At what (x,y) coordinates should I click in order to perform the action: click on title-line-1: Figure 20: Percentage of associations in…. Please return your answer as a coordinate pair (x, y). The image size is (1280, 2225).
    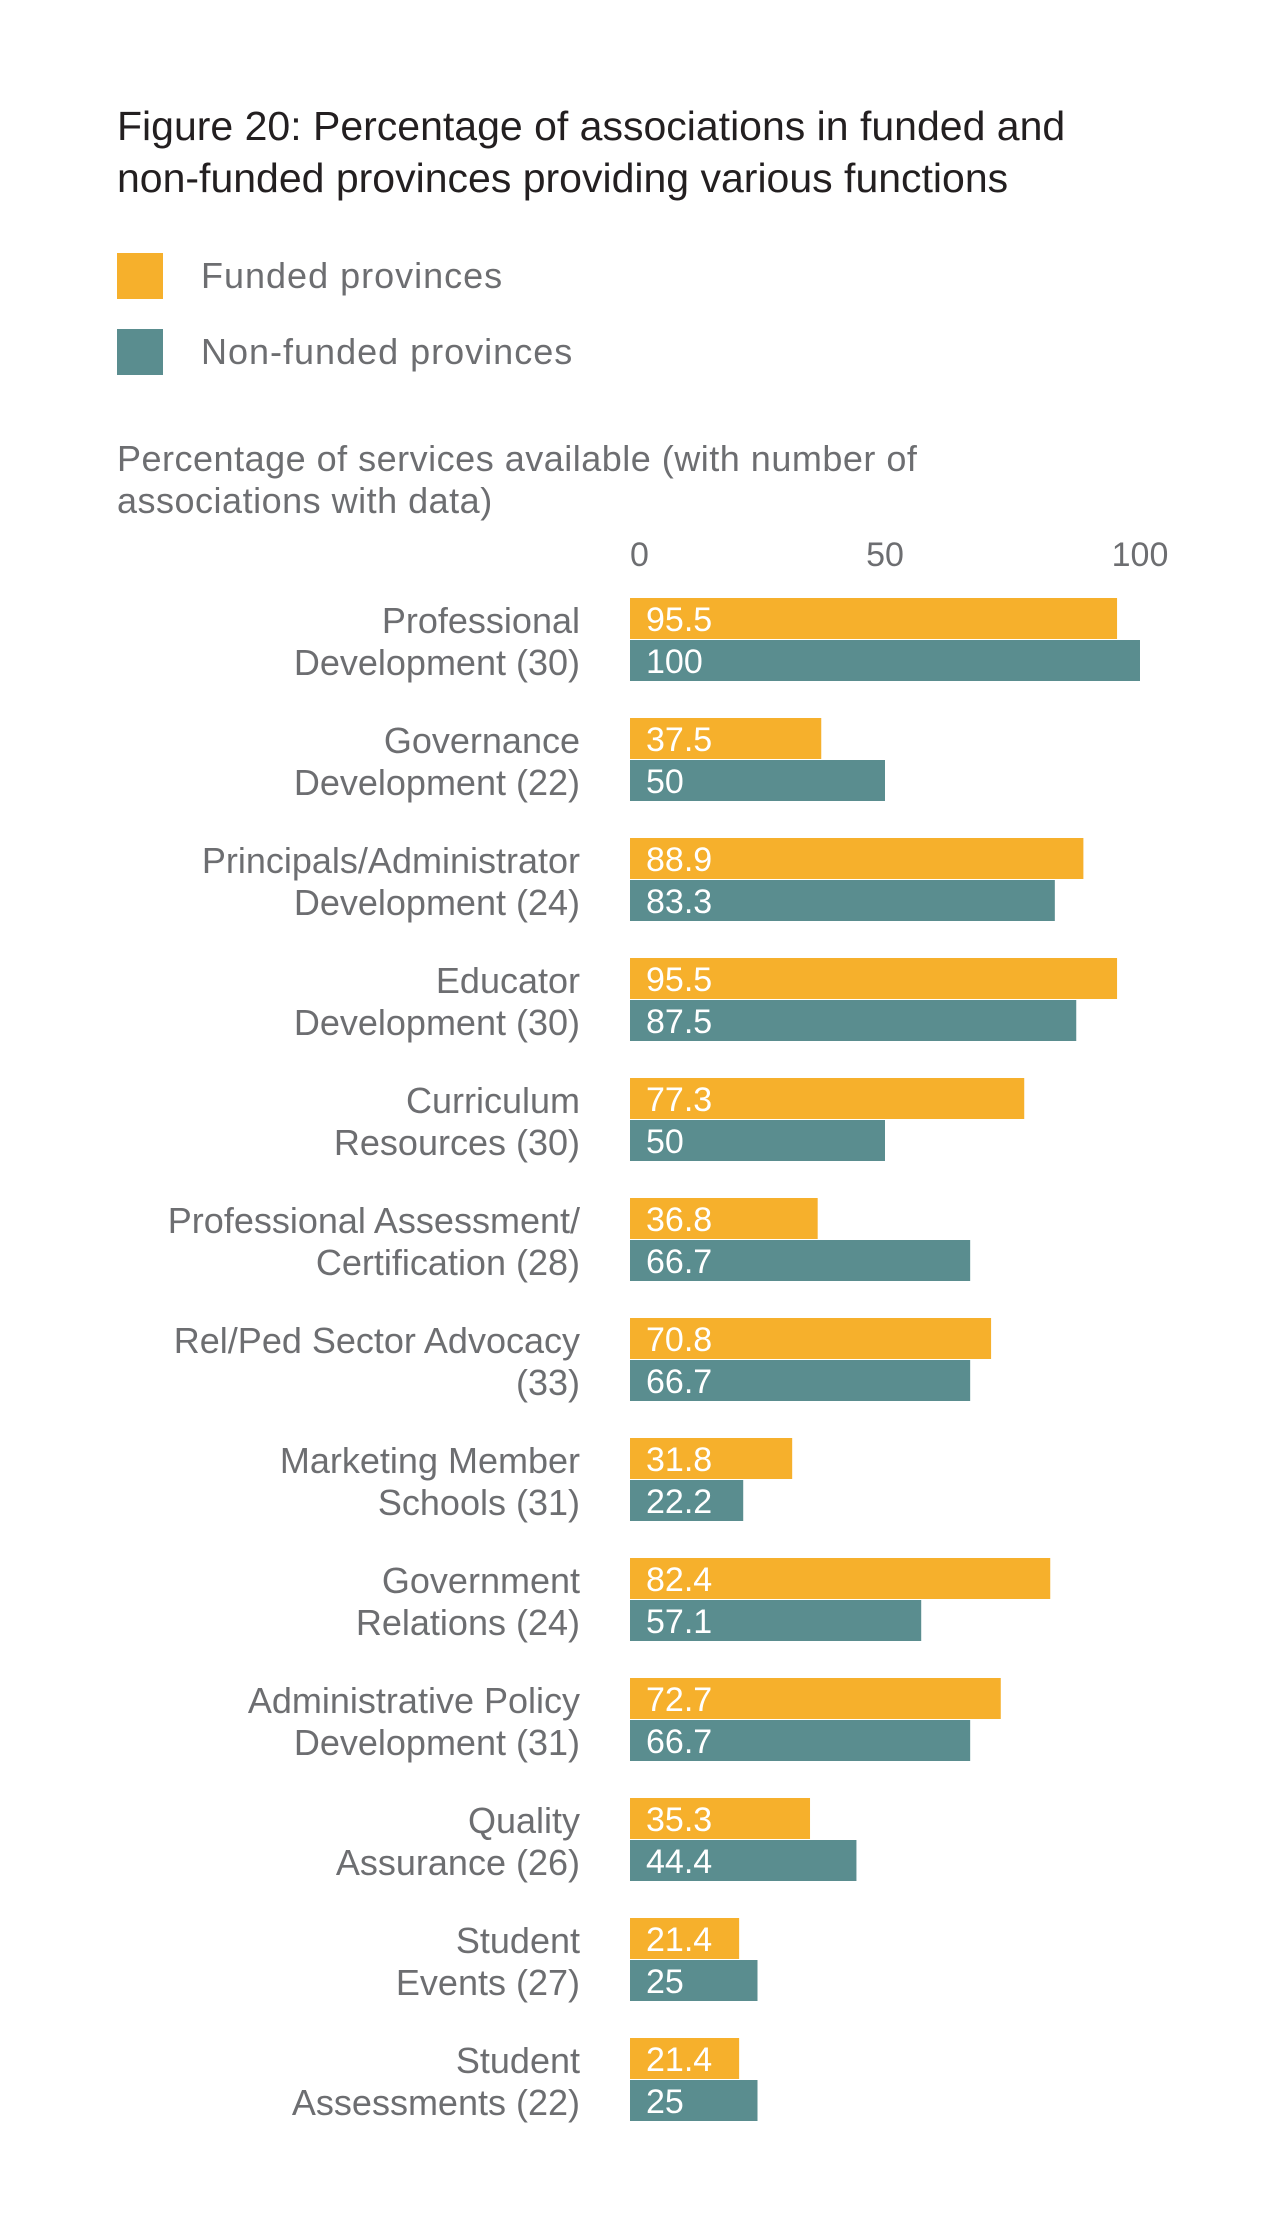
    Looking at the image, I should click on (591, 126).